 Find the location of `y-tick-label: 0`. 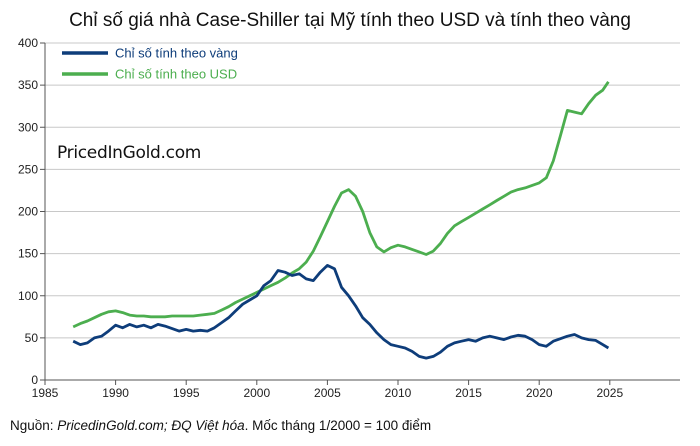

y-tick-label: 0 is located at coordinates (34, 380).